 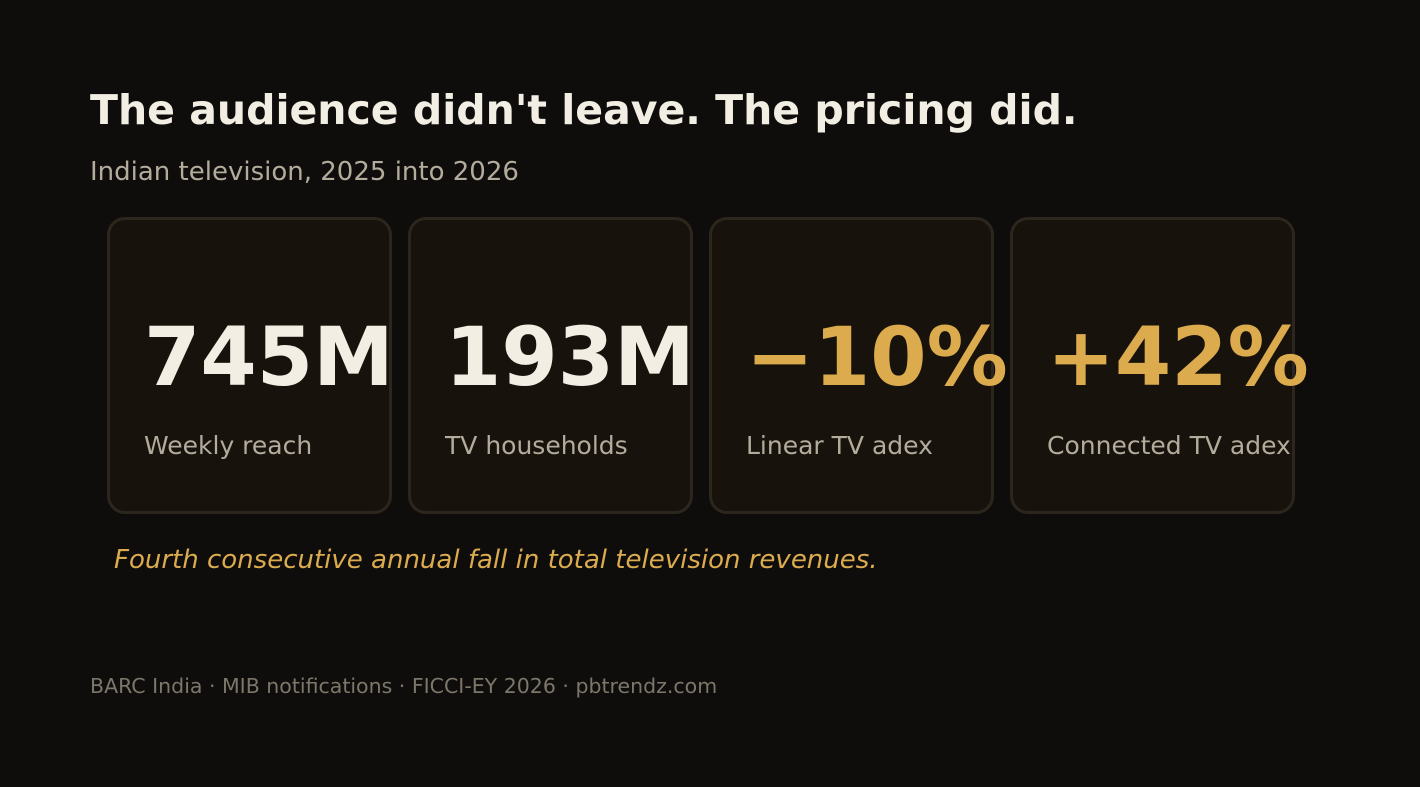 I want to click on stat-card-weekly-reach: 745M Weekly reach, so click(x=250, y=365).